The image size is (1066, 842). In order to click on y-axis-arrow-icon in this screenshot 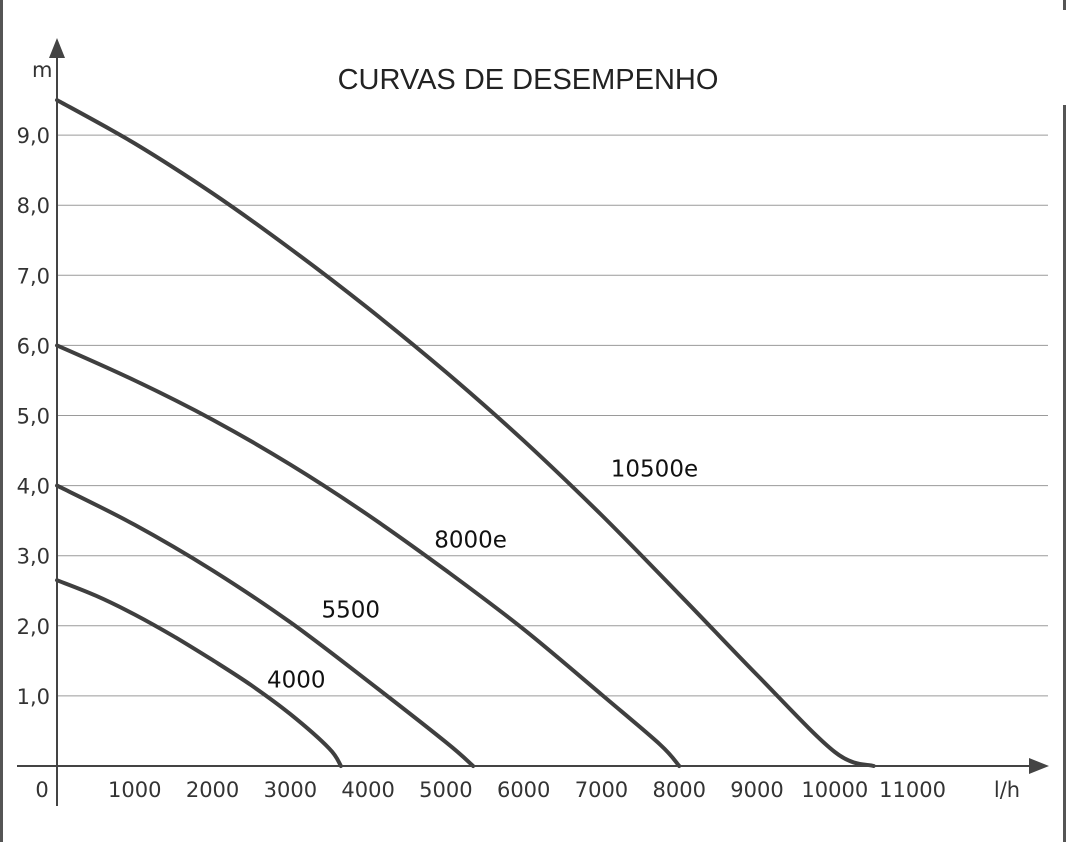, I will do `click(57, 48)`.